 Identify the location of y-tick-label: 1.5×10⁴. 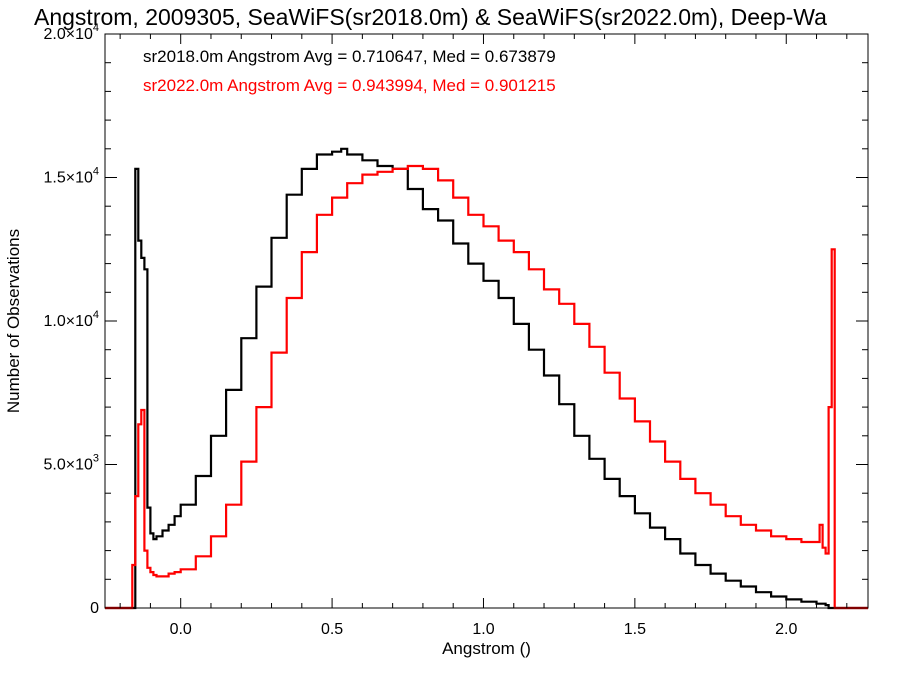
(71, 176).